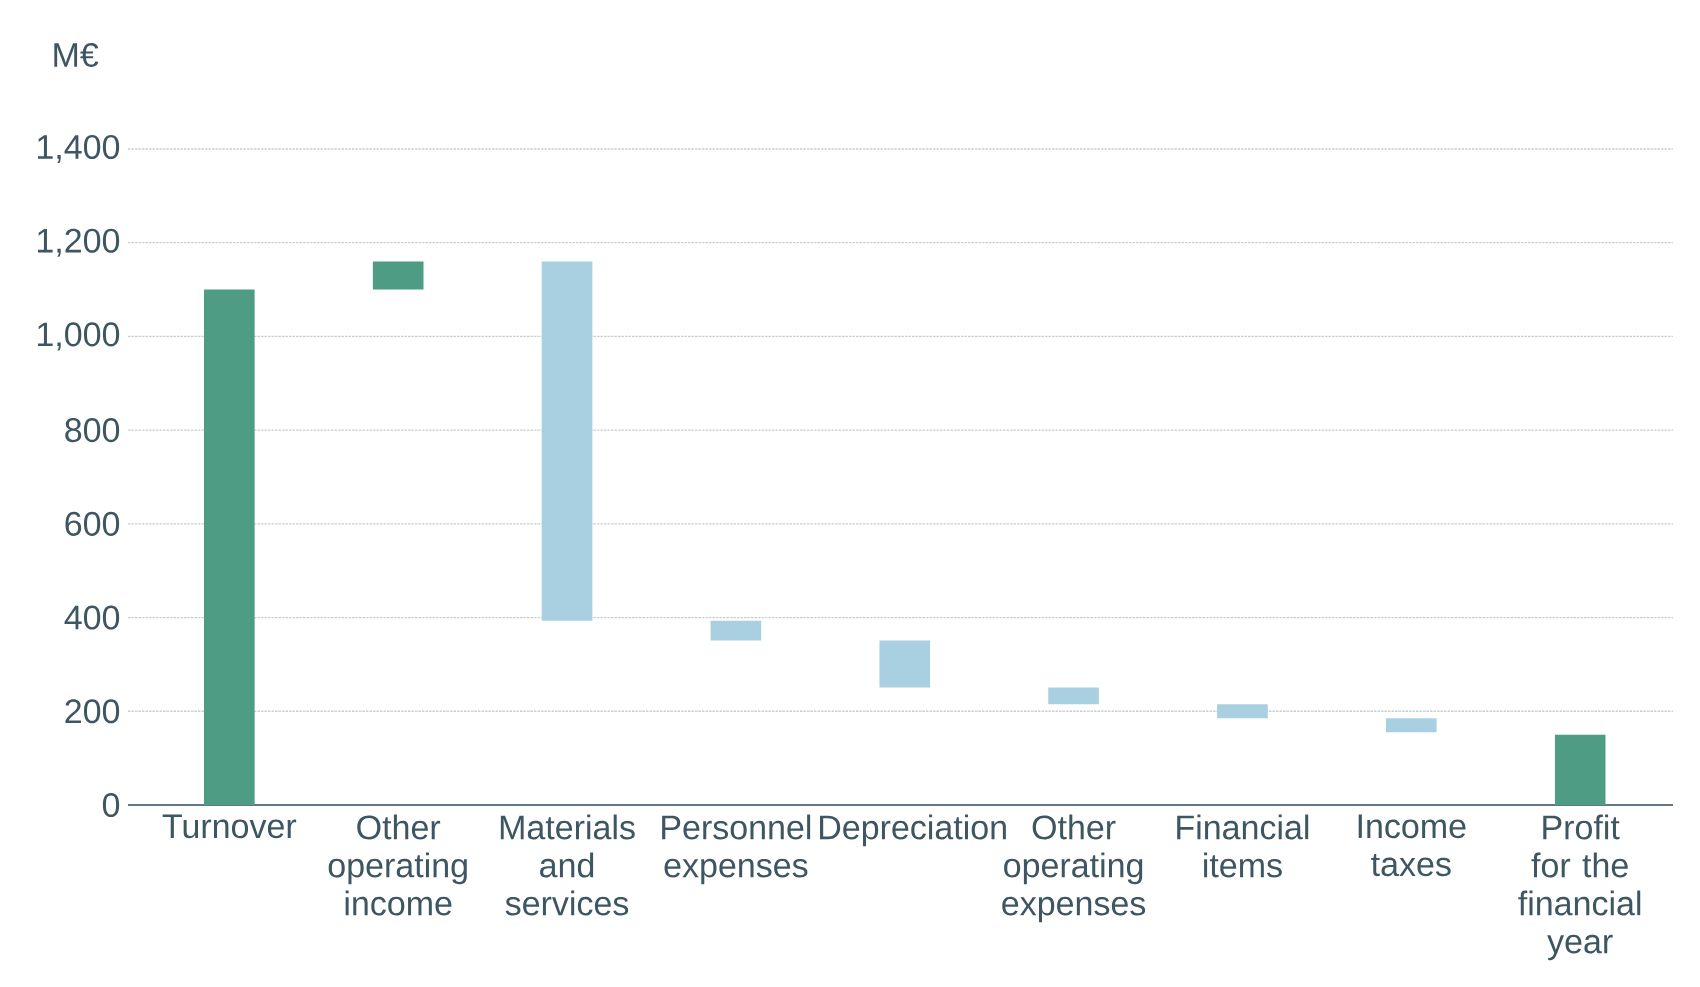 The height and width of the screenshot is (987, 1700). Describe the element at coordinates (92, 711) in the screenshot. I see `y-tick-label: 200` at that location.